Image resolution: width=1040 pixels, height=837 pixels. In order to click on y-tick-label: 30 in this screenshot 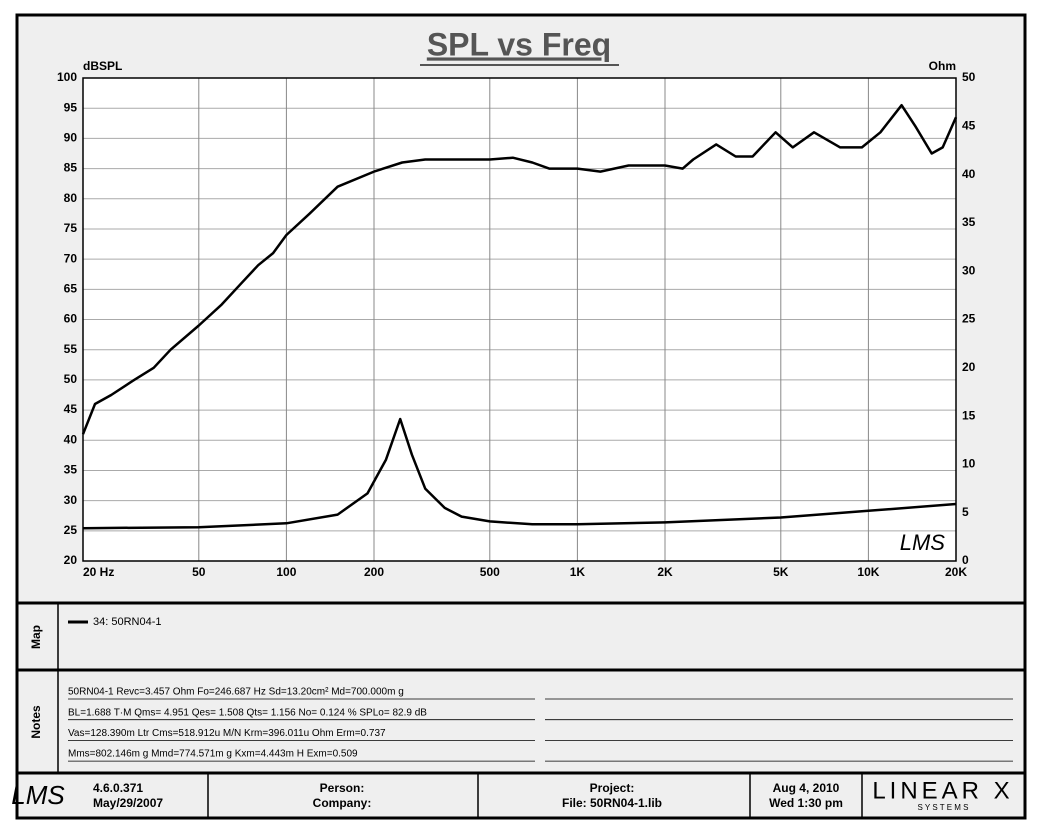, I will do `click(71, 500)`.